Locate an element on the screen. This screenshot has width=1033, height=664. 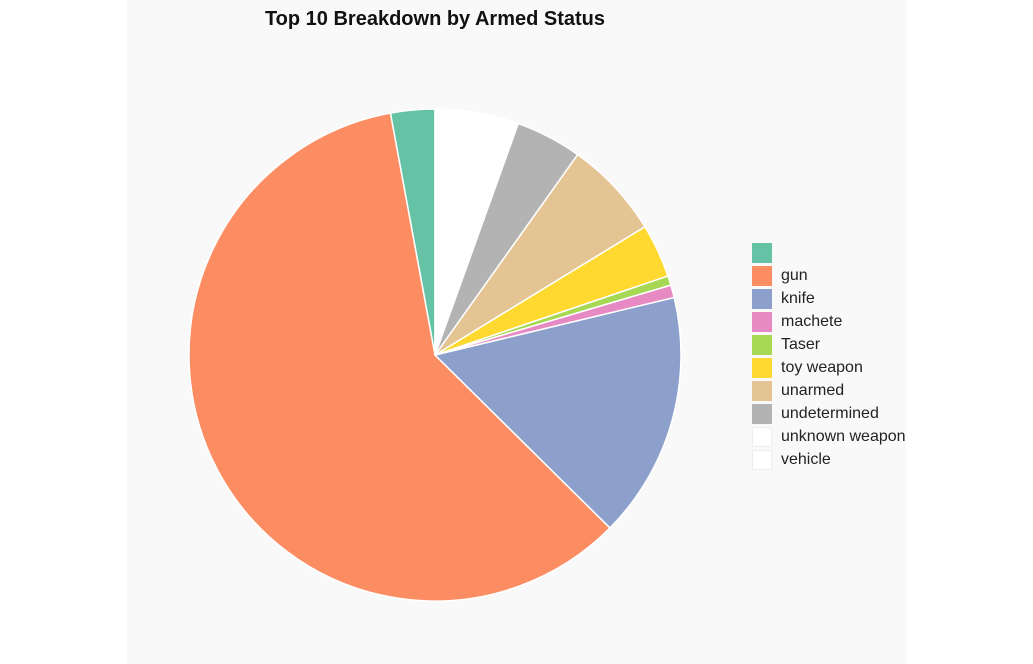
legend-label: vehicle is located at coordinates (806, 459).